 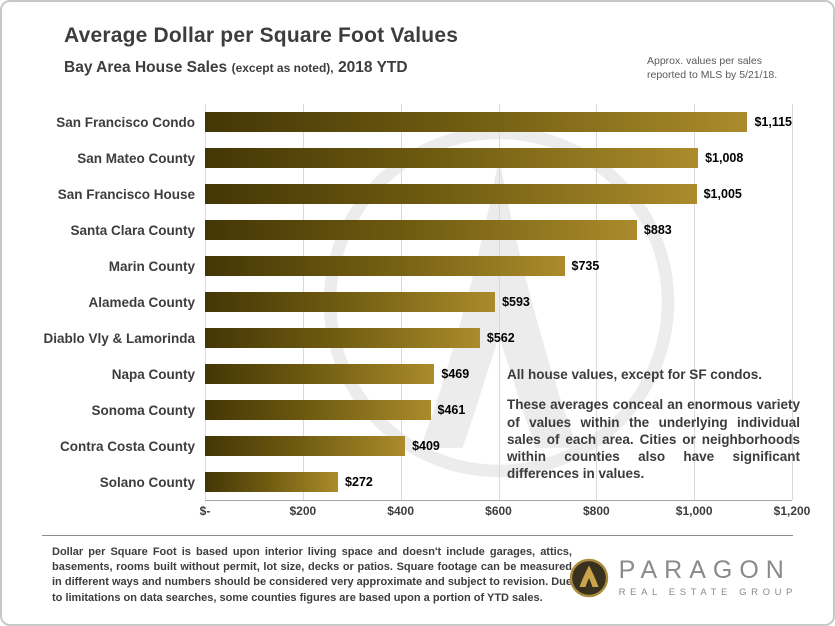 I want to click on bar-track: $272, so click(x=498, y=482).